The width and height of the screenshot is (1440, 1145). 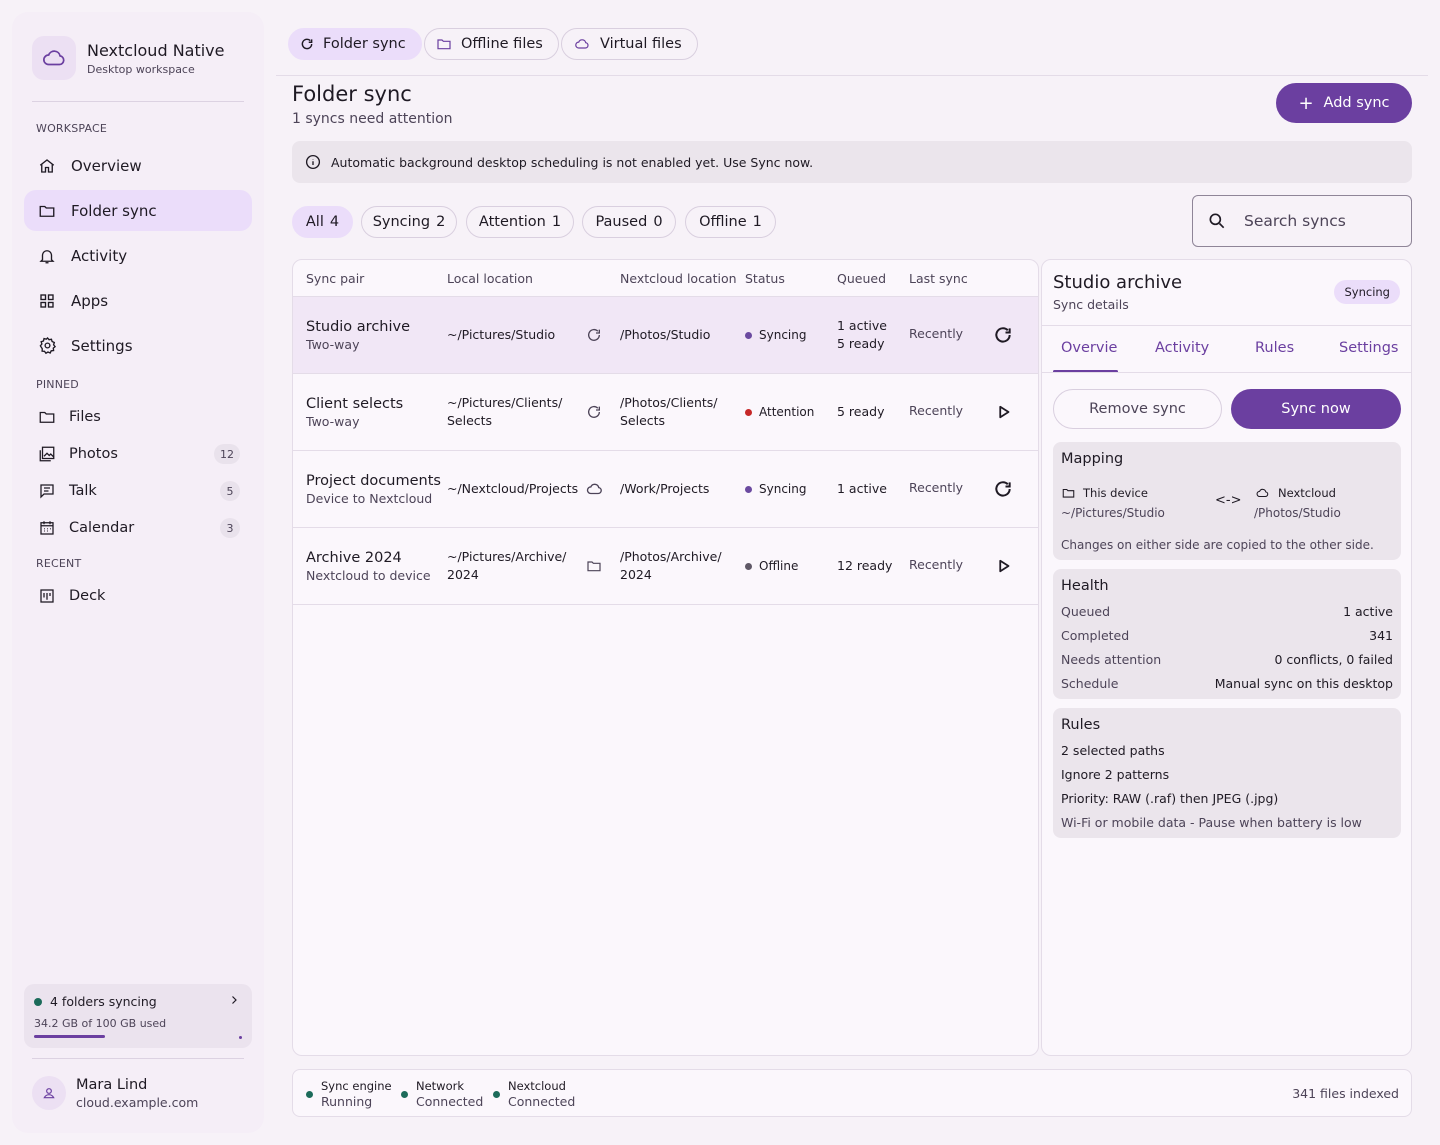 What do you see at coordinates (1316, 409) in the screenshot?
I see `sync-now-button: Sync now` at bounding box center [1316, 409].